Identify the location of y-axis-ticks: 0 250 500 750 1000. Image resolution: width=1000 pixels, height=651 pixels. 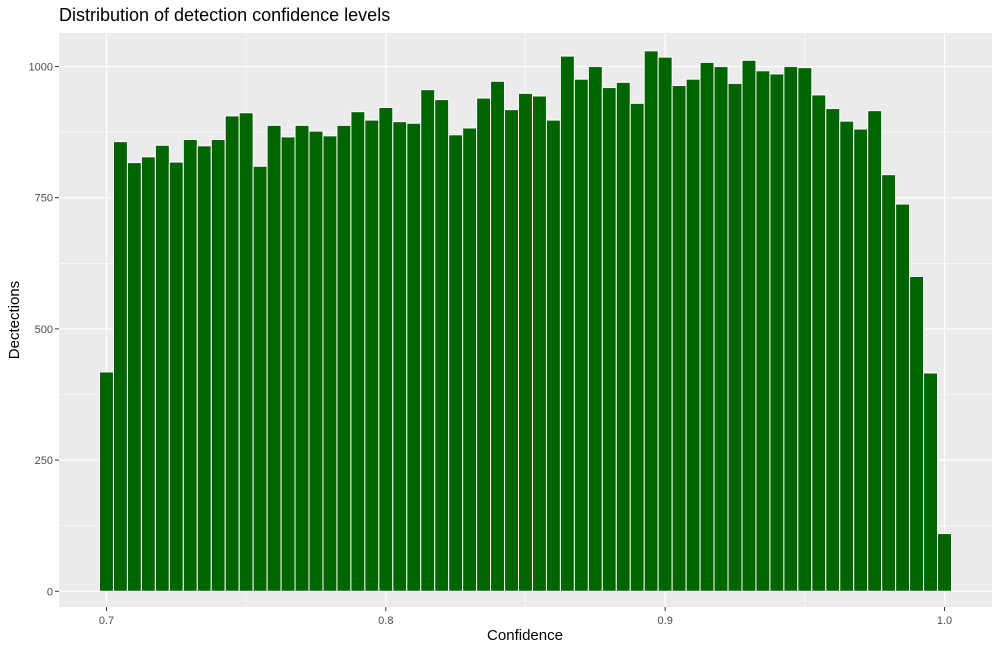
(44, 330).